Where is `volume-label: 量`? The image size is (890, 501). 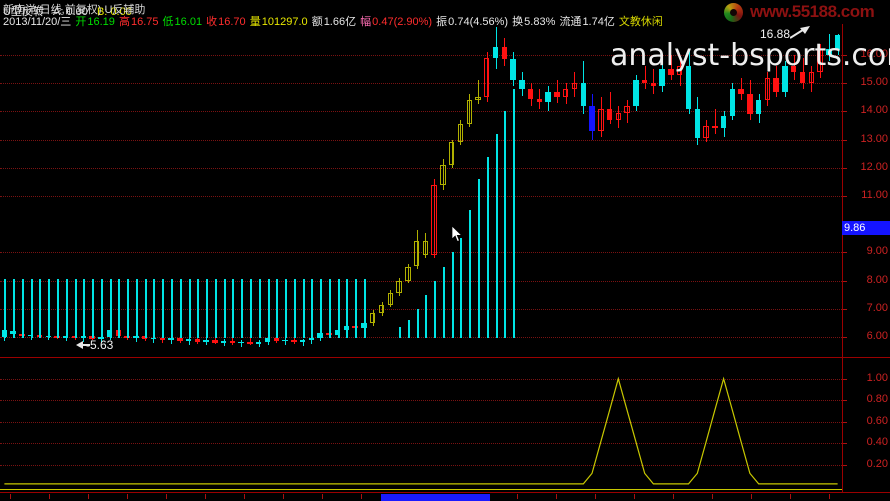
volume-label: 量 is located at coordinates (255, 22).